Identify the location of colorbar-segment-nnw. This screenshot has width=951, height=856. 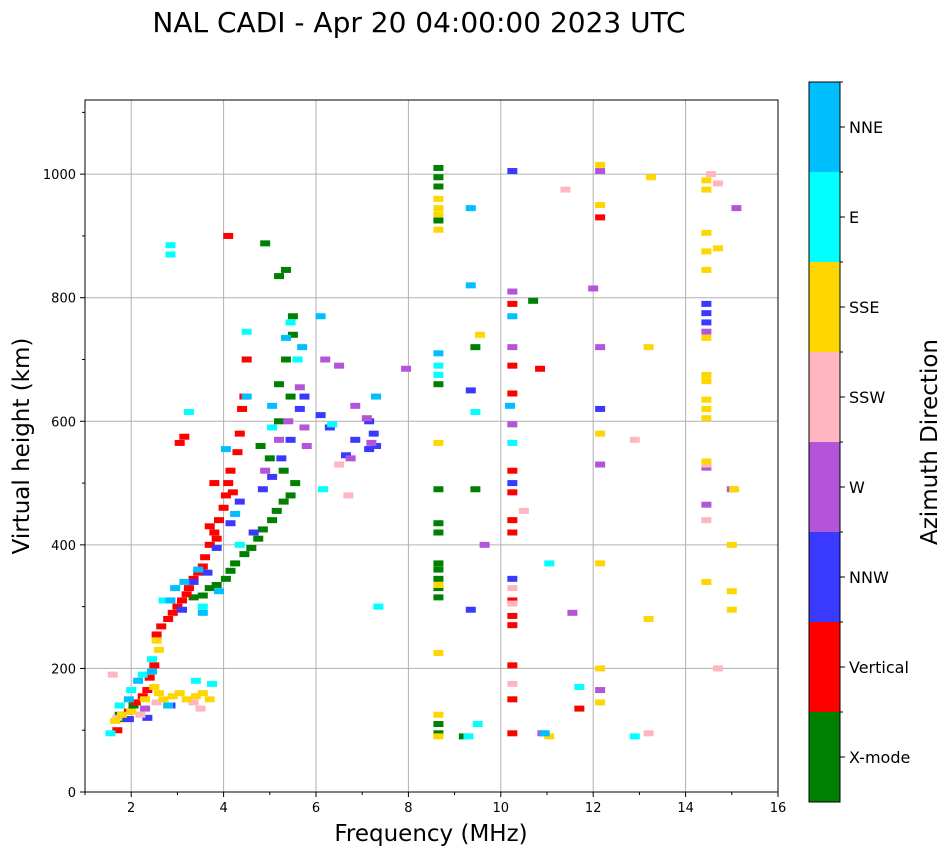
(824, 577).